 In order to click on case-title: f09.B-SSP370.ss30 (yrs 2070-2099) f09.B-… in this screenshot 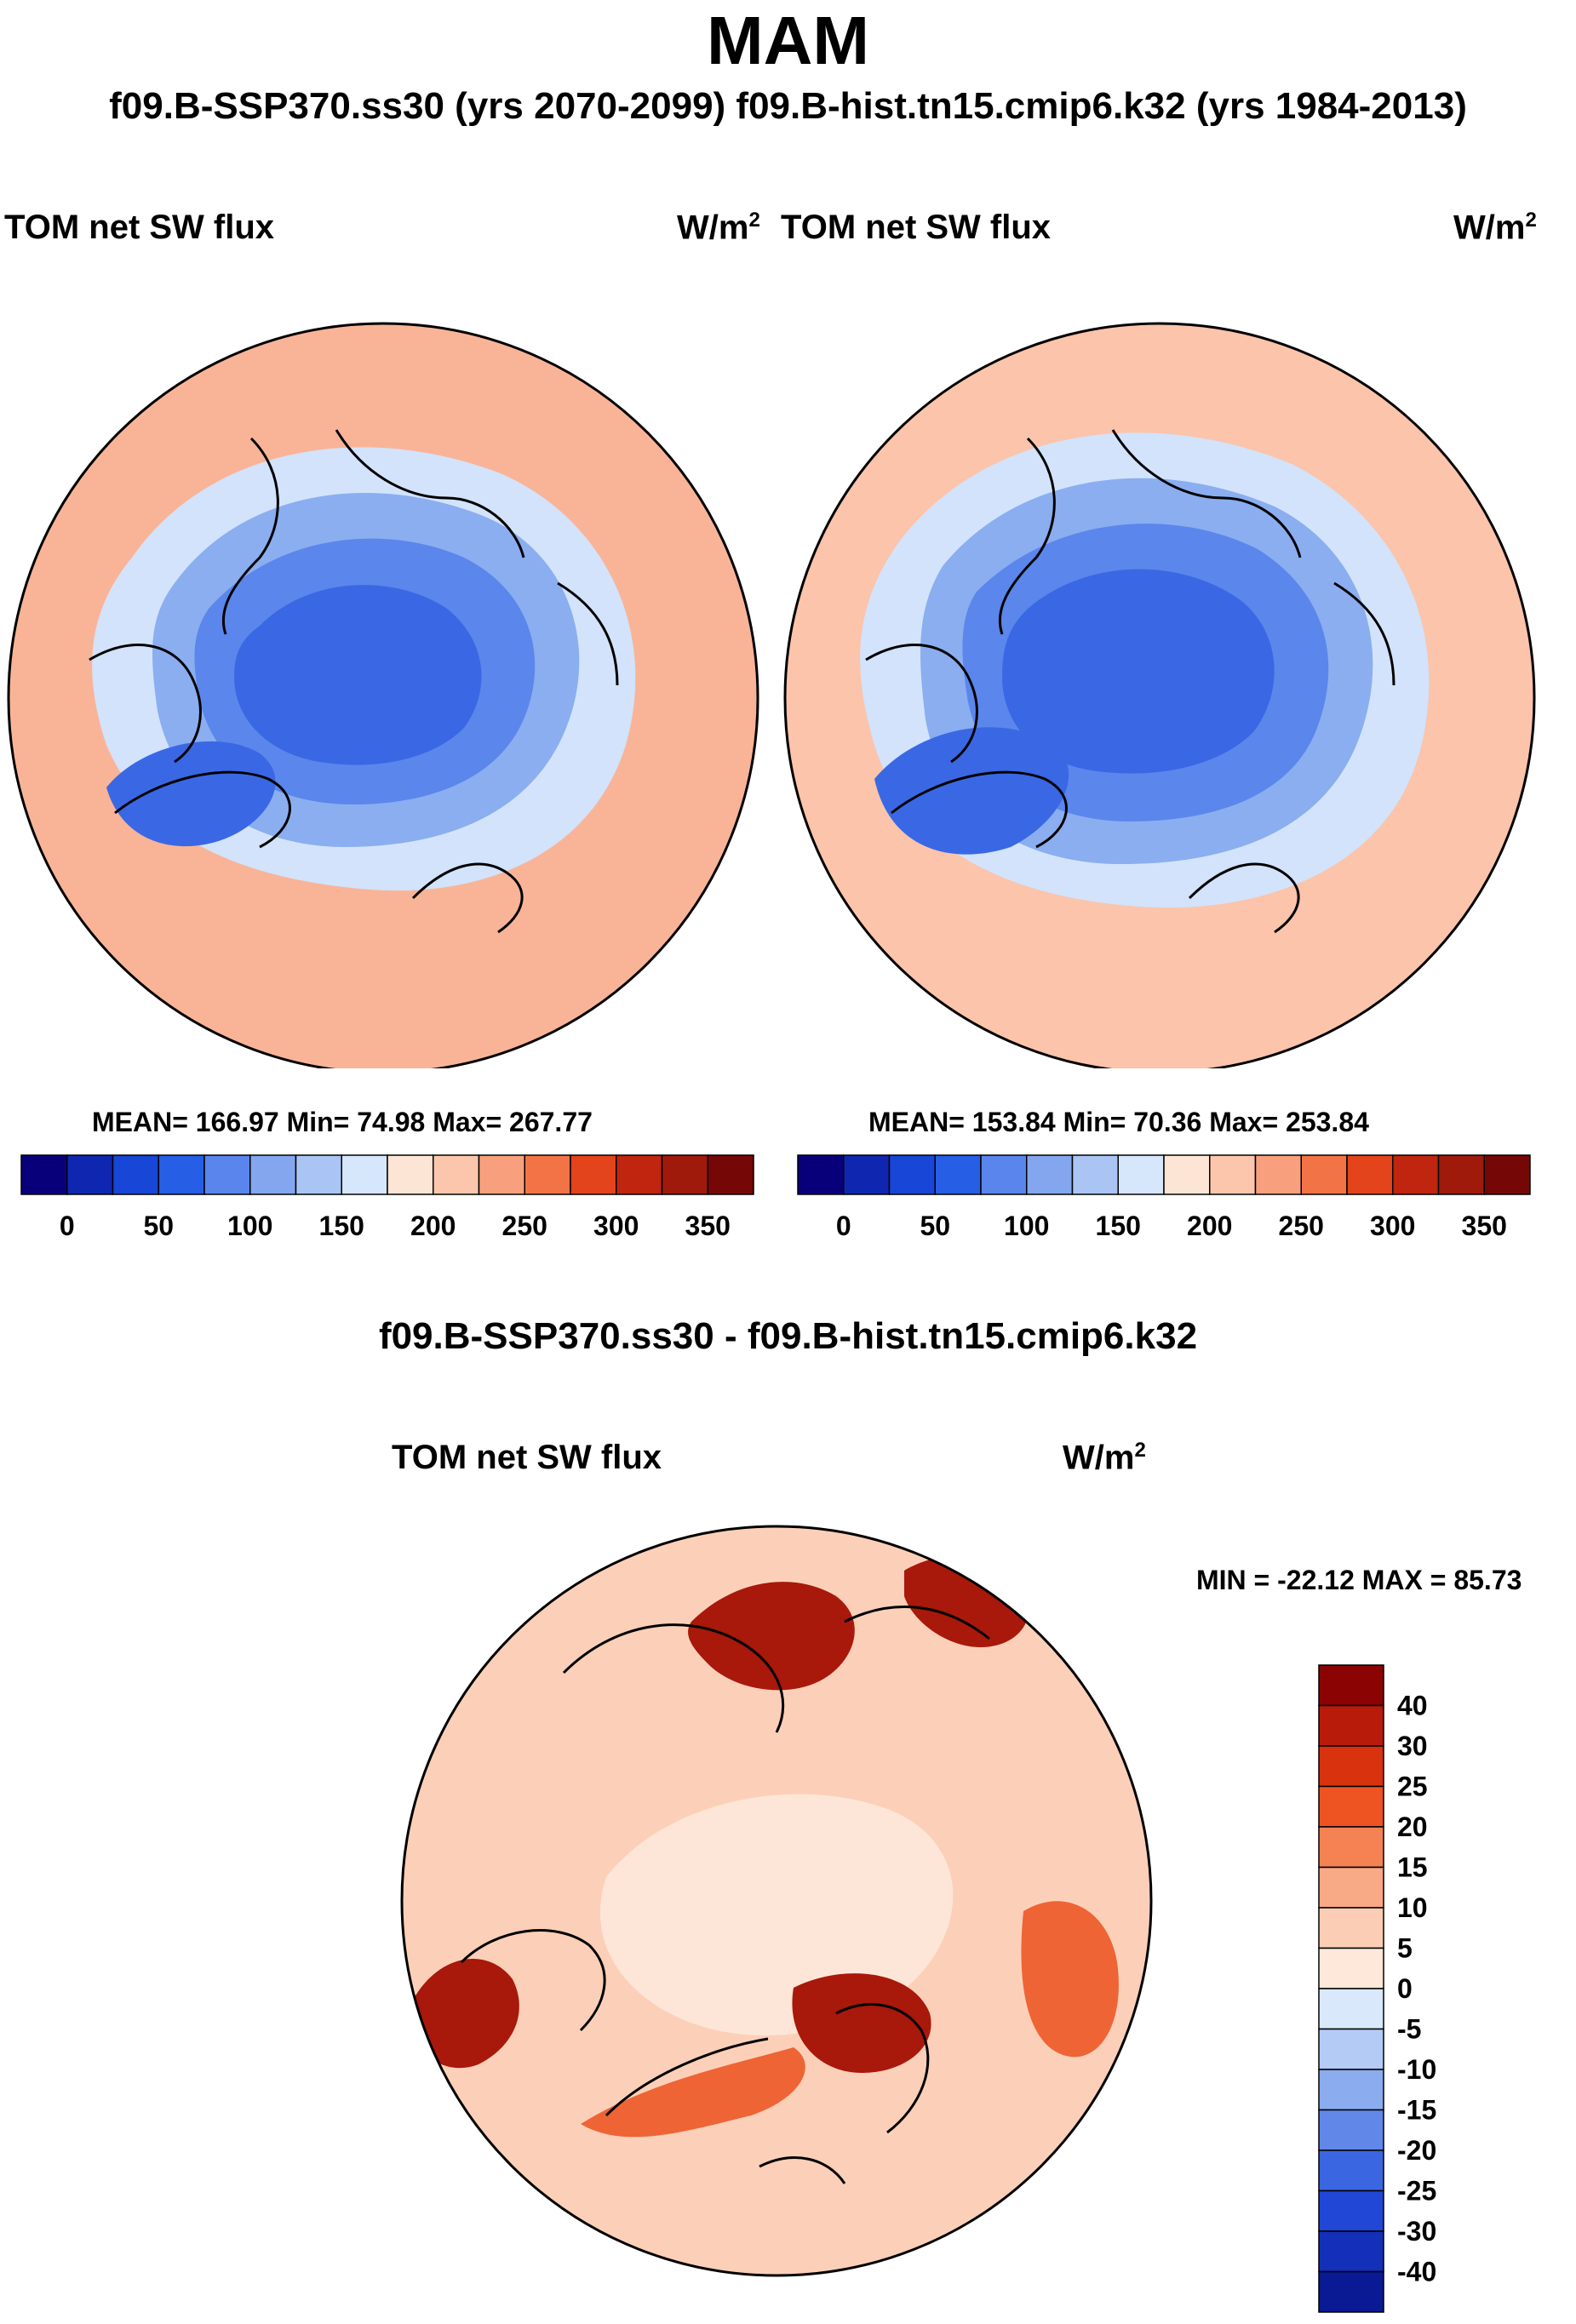, I will do `click(788, 106)`.